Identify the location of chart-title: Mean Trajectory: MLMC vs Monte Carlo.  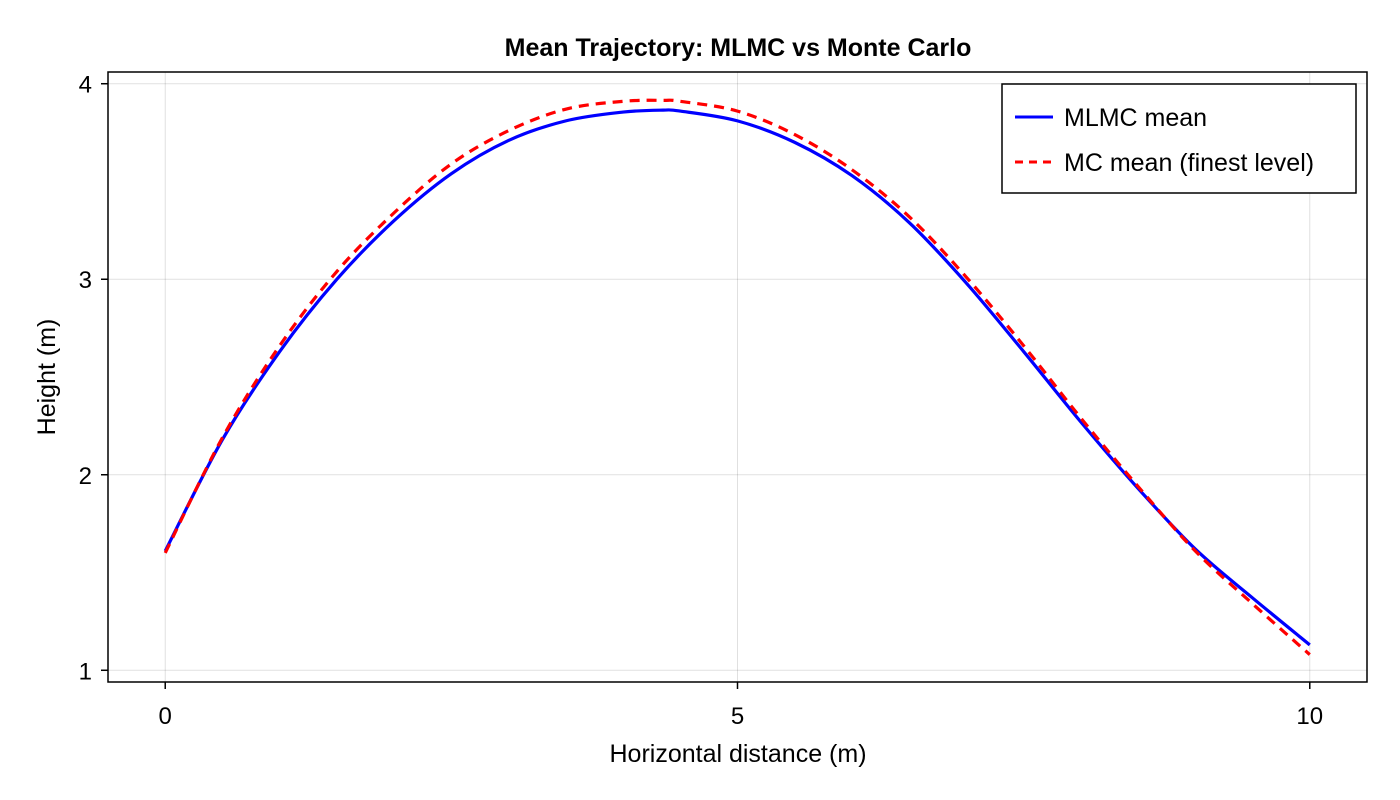
(738, 48).